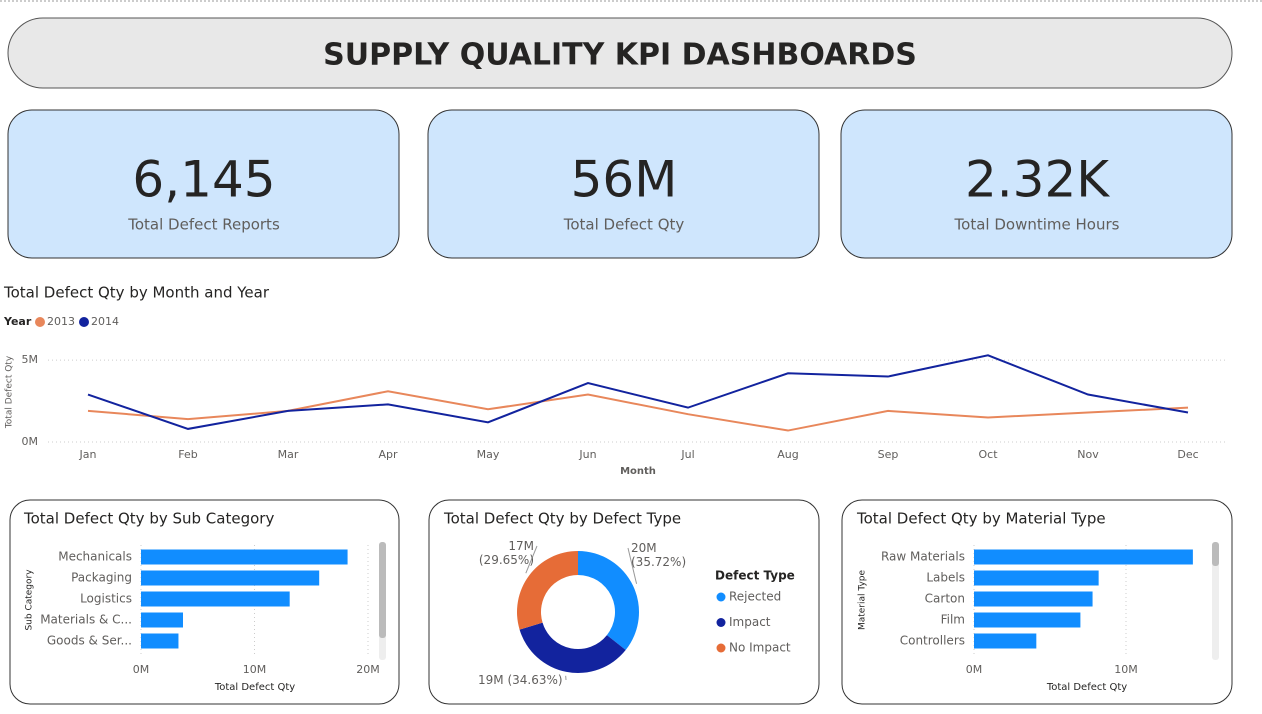 The width and height of the screenshot is (1262, 714). I want to click on chart-title: Total Defect Qty by Month and Year, so click(136, 293).